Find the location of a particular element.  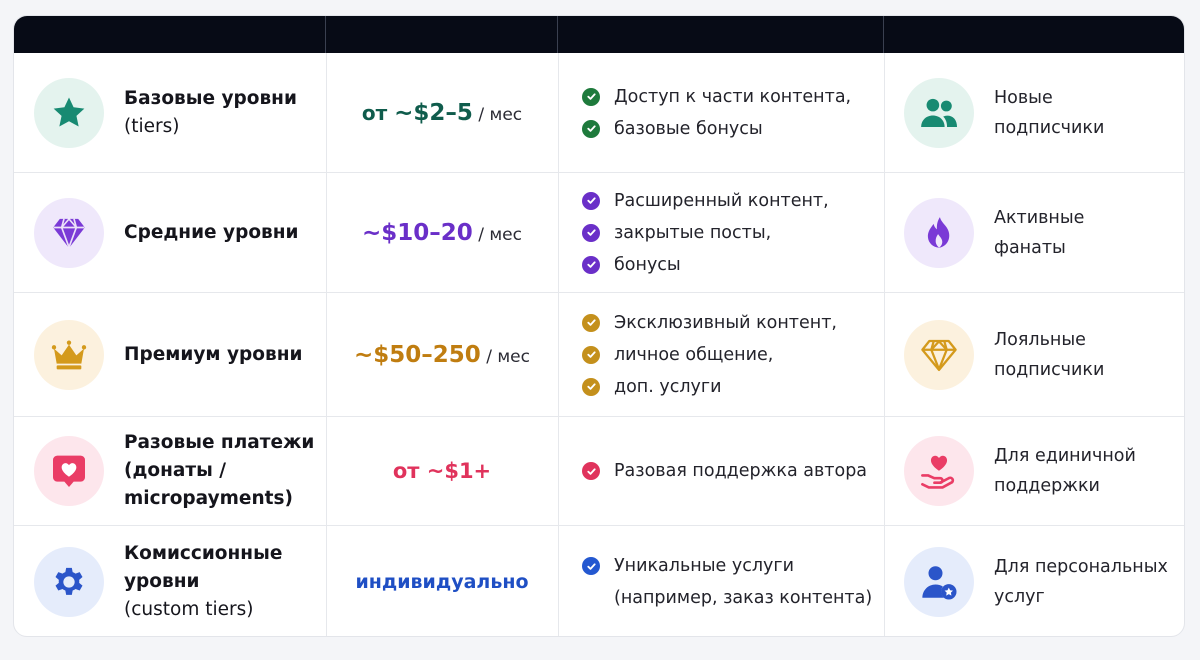

price-value: ~$50–250 / мес is located at coordinates (442, 354).